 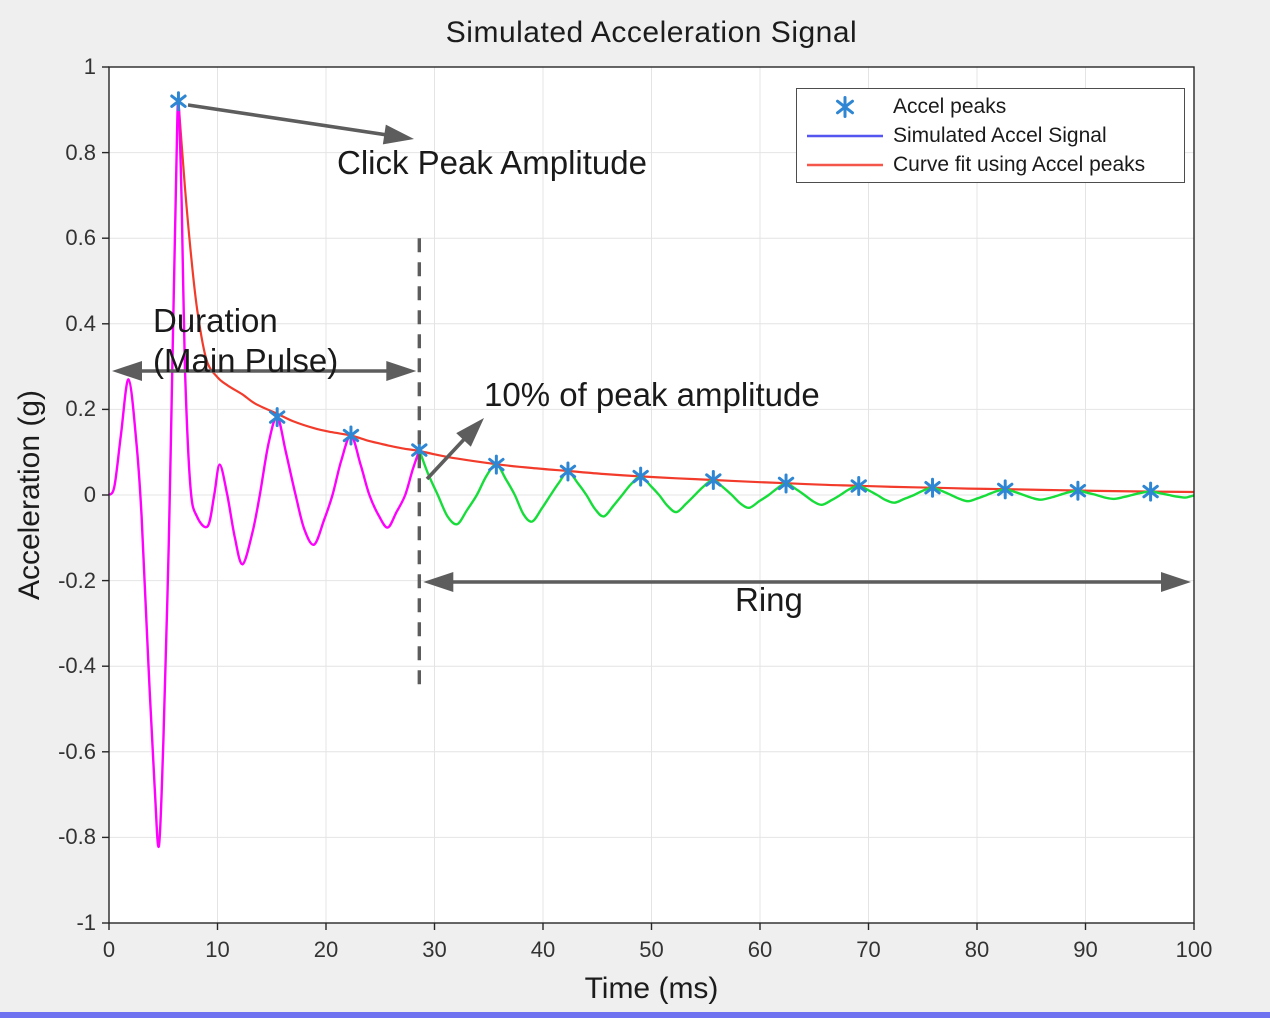 What do you see at coordinates (543, 949) in the screenshot?
I see `x-tick-label: 40` at bounding box center [543, 949].